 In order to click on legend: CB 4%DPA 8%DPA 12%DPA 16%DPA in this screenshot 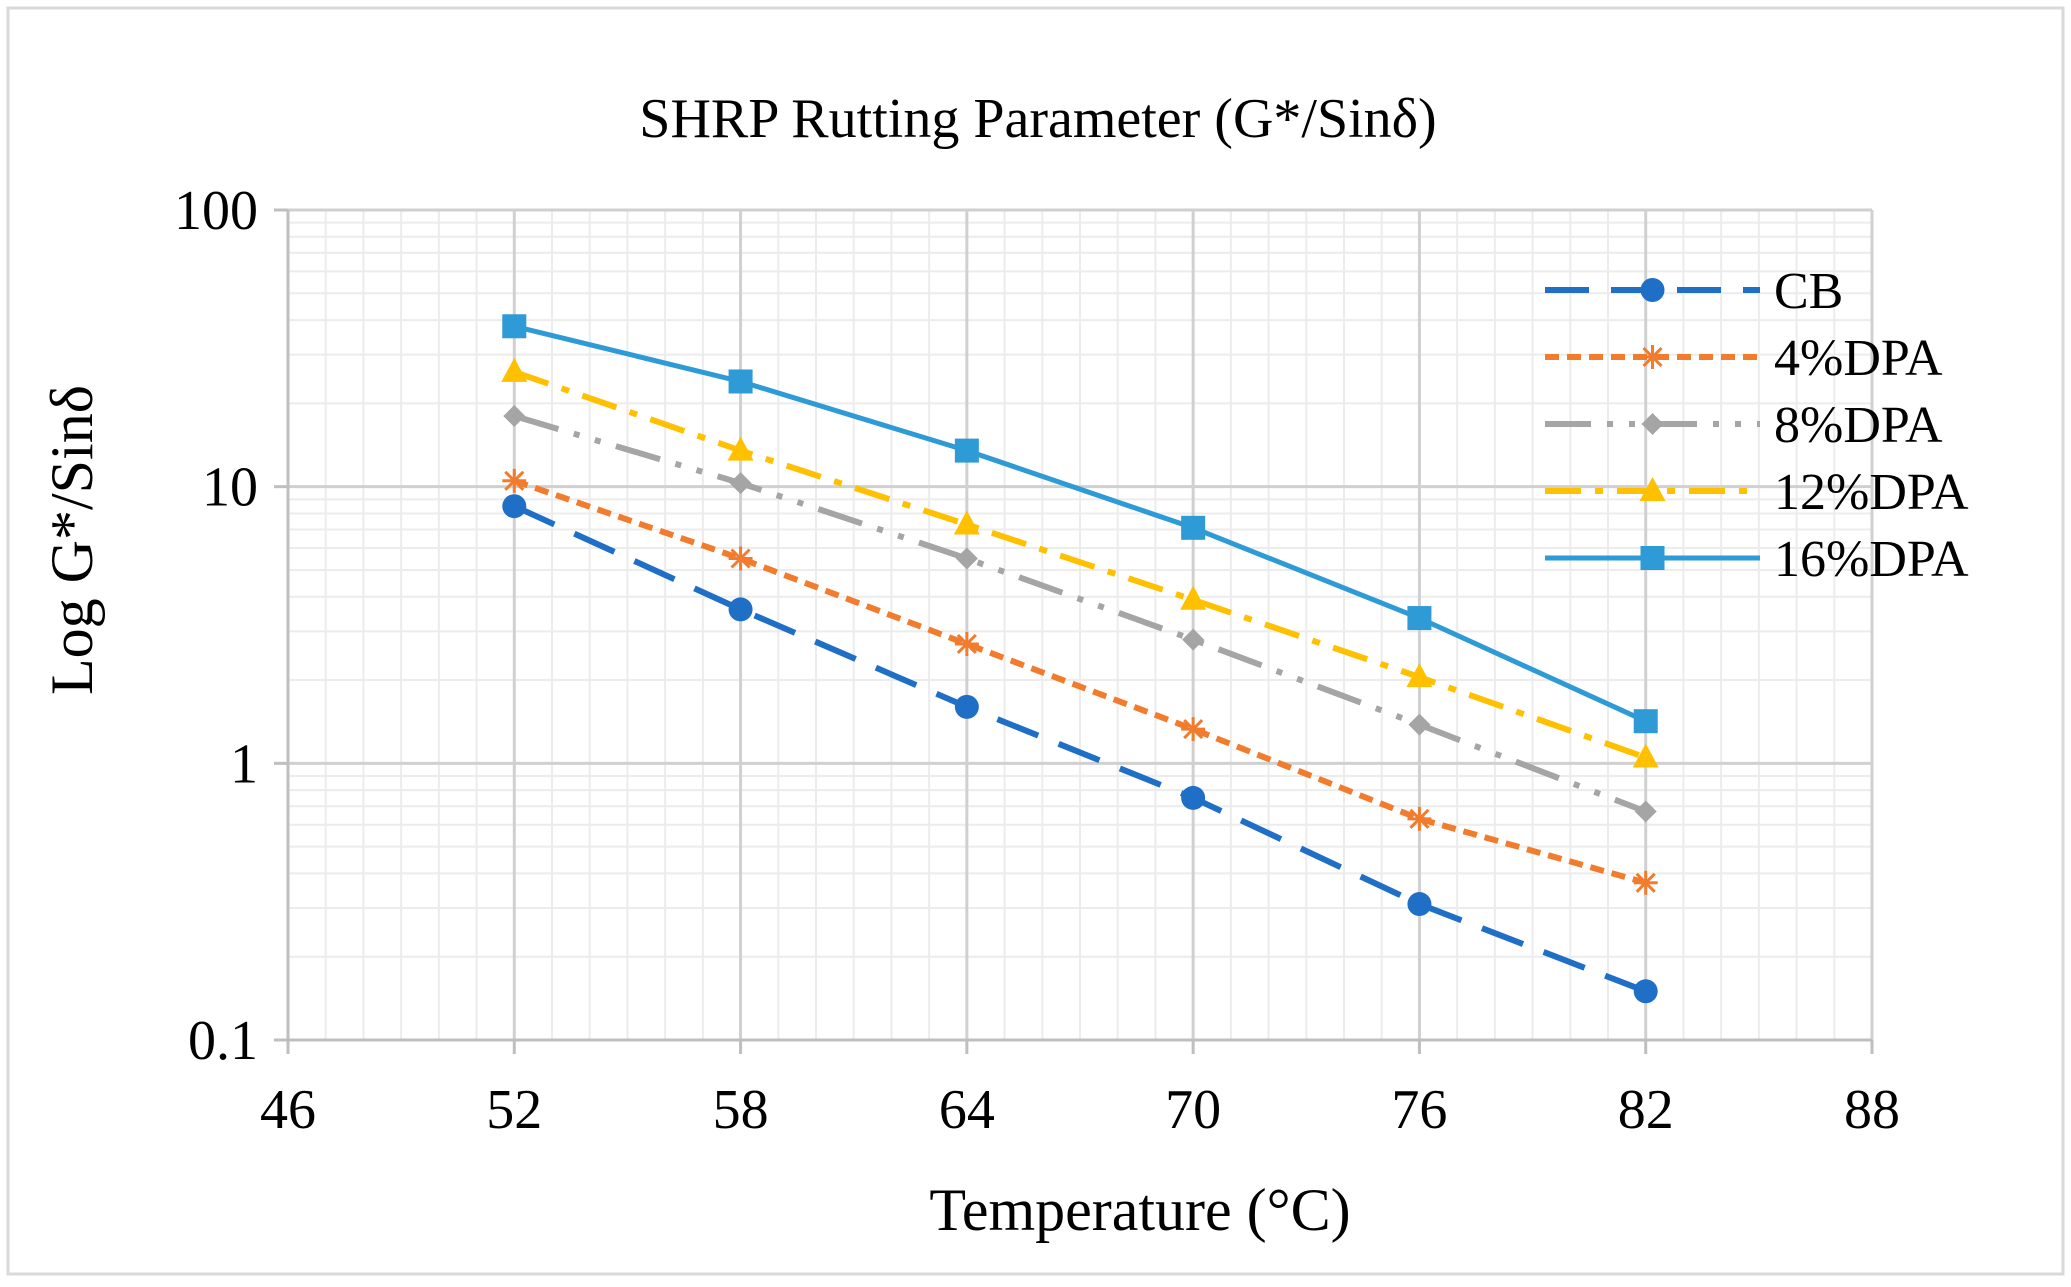, I will do `click(1757, 425)`.